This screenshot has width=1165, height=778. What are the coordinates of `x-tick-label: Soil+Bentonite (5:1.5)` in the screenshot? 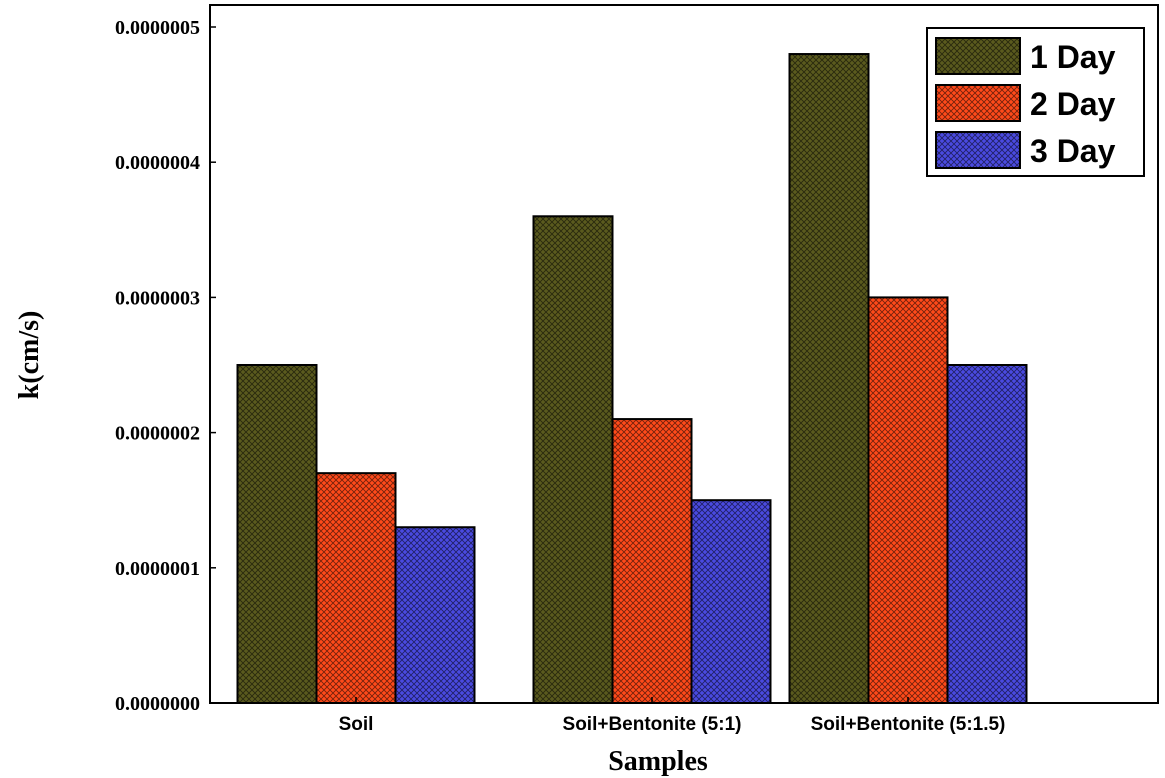 It's located at (908, 724).